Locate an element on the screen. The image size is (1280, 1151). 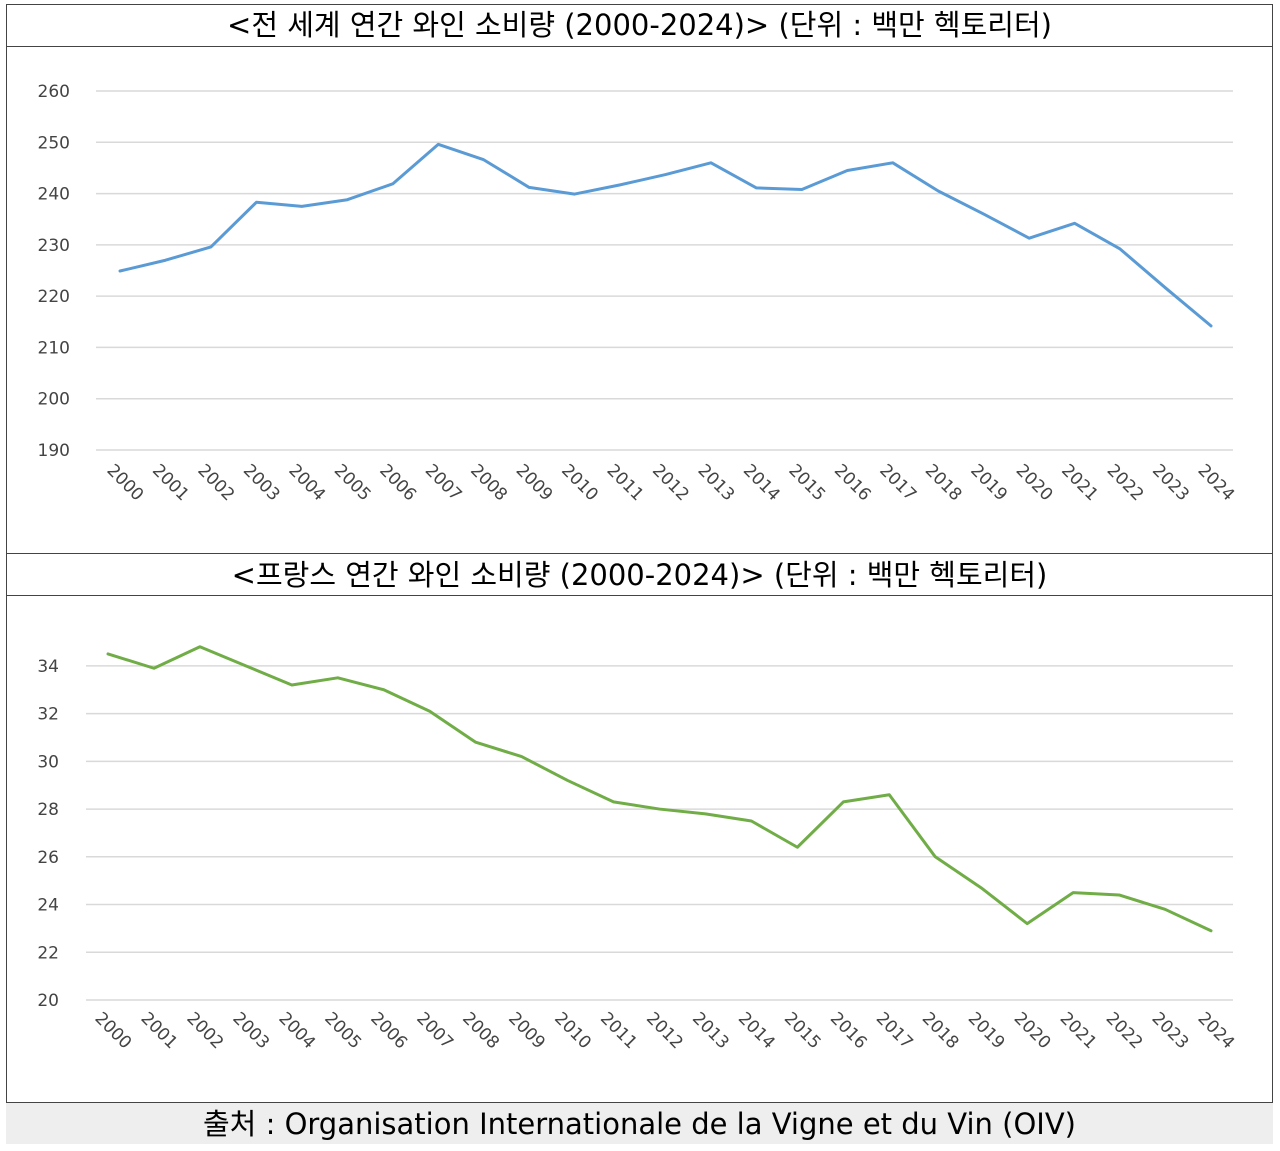
world-x-tick-label-2020: 2020 is located at coordinates (1034, 483).